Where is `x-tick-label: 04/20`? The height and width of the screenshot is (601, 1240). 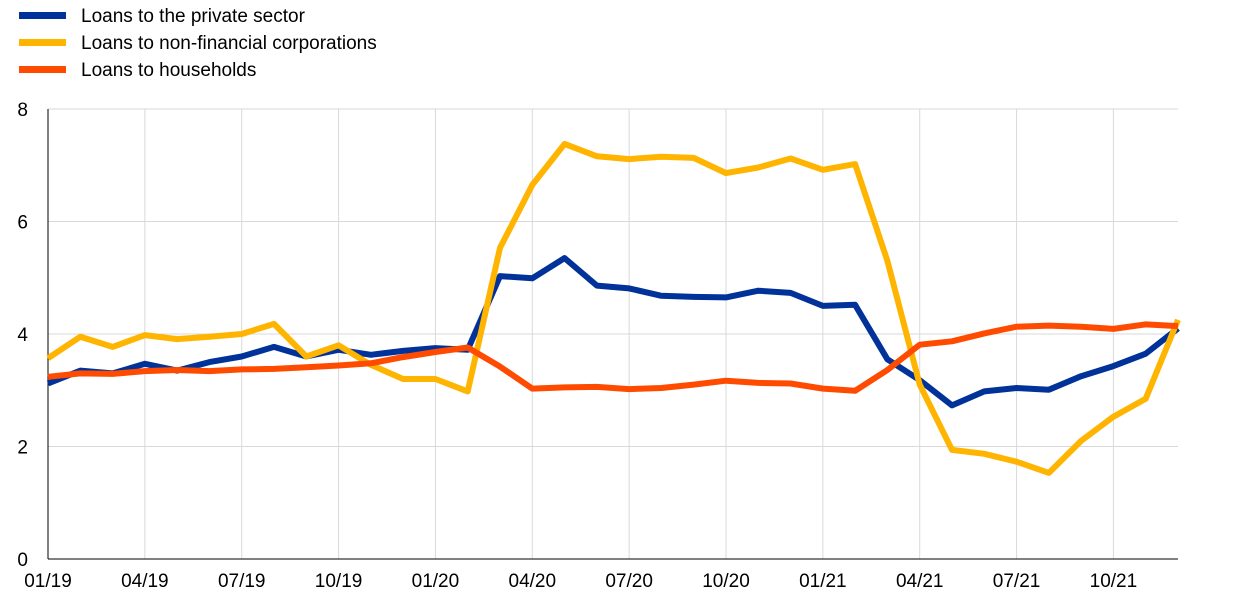 x-tick-label: 04/20 is located at coordinates (533, 581).